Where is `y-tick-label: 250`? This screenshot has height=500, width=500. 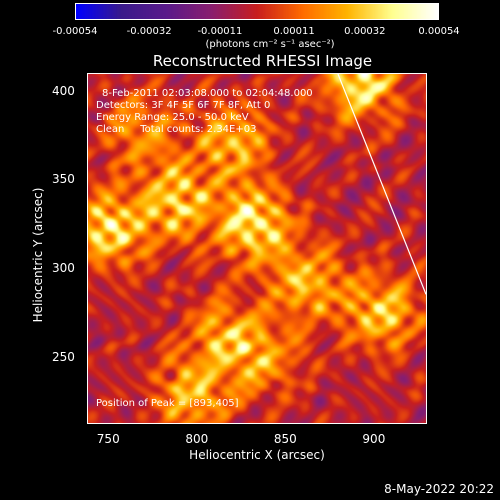
y-tick-label: 250 is located at coordinates (63, 356).